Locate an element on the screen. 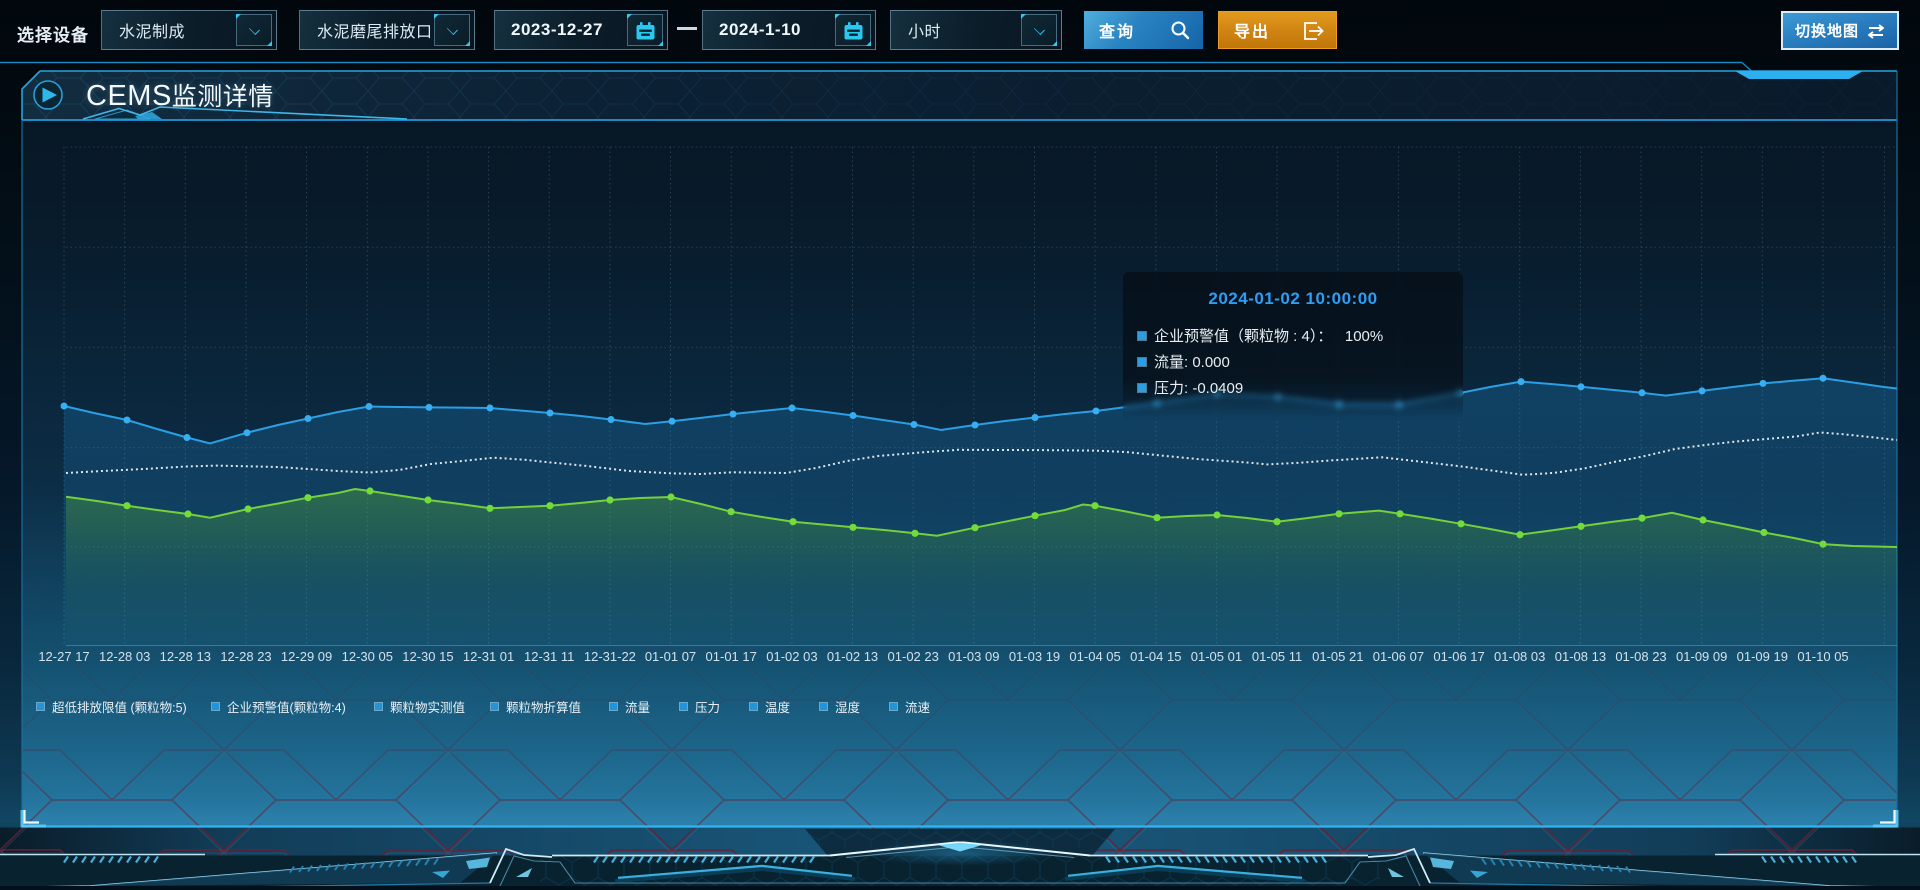 The image size is (1920, 890). svg-text: 01-06 17 is located at coordinates (1458, 656).